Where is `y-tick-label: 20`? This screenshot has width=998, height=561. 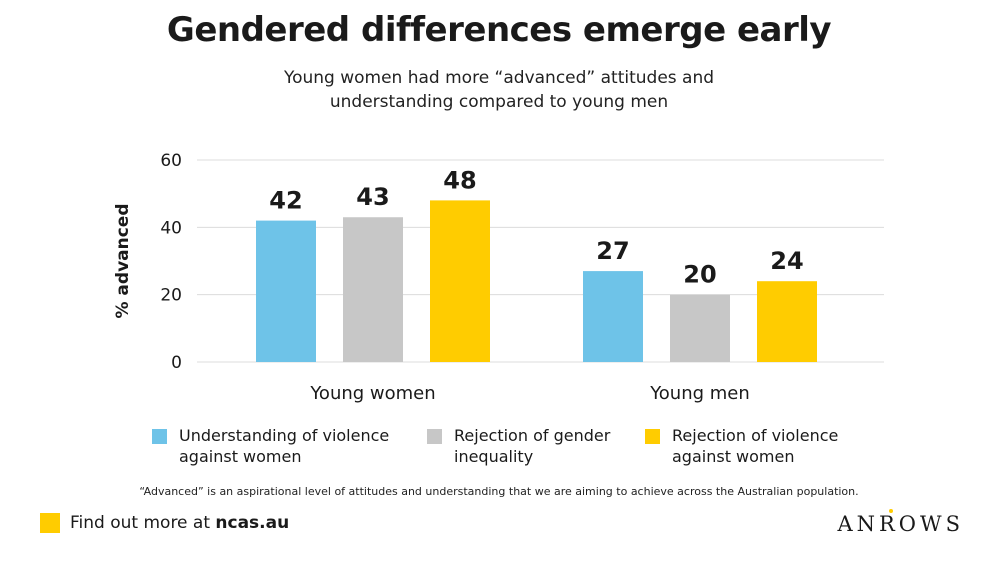
y-tick-label: 20 is located at coordinates (171, 296).